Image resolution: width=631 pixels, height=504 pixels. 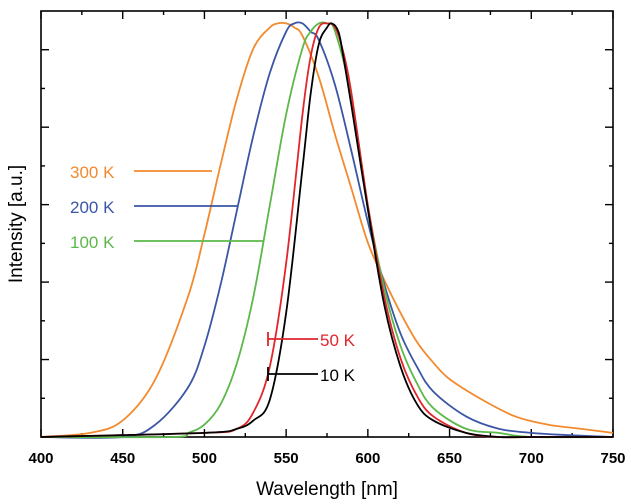 I want to click on x-tick-label: 550, so click(x=286, y=458).